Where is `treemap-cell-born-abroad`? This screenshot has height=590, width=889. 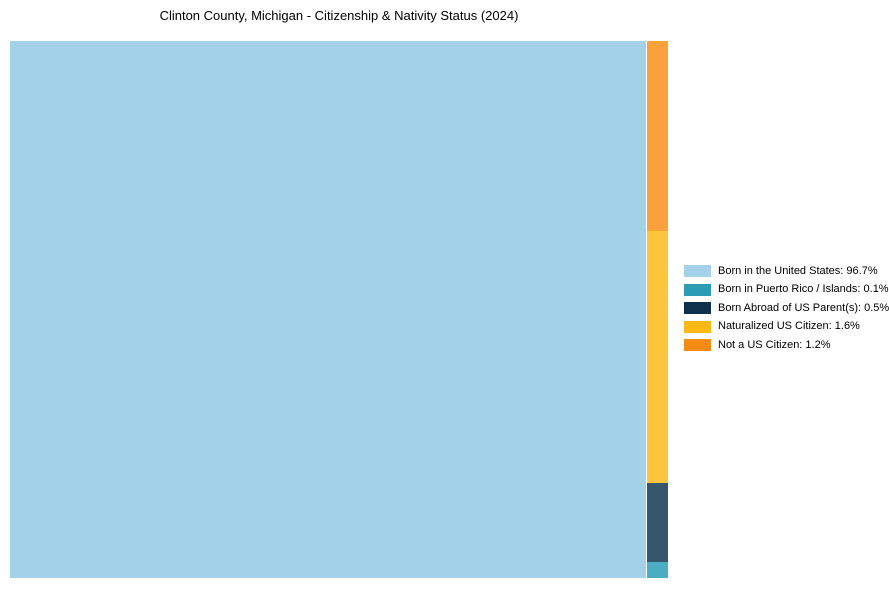
treemap-cell-born-abroad is located at coordinates (657, 523).